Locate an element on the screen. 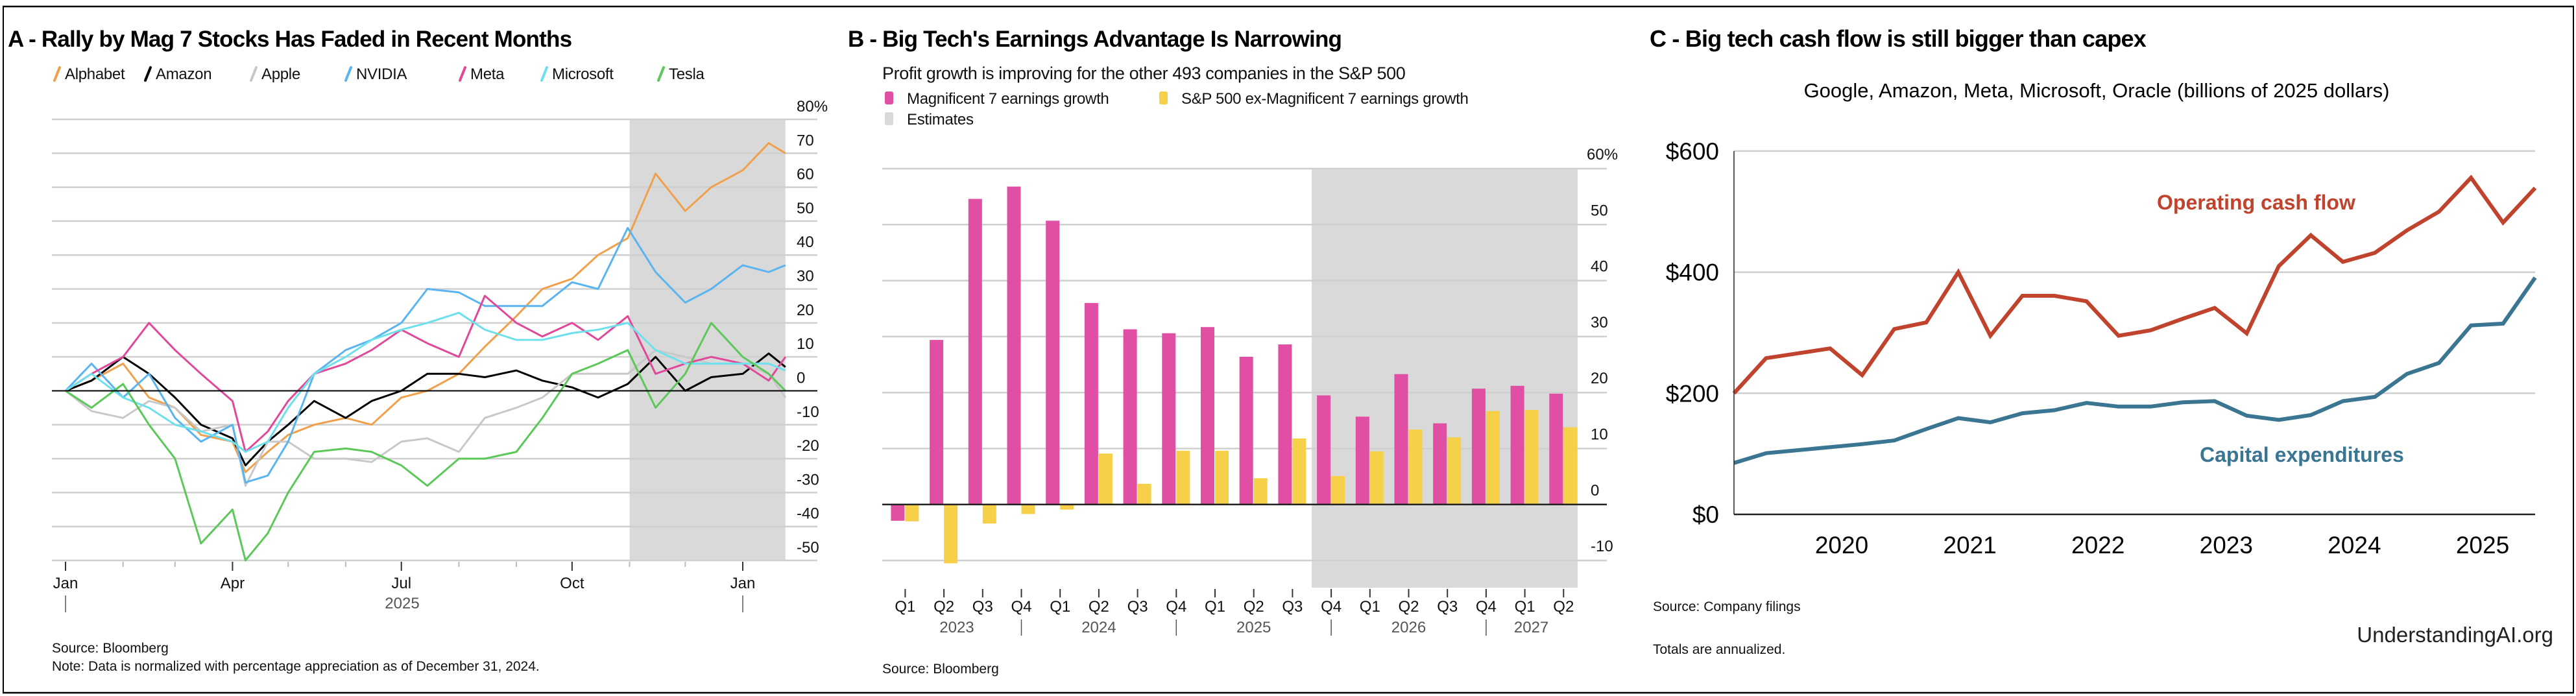 The width and height of the screenshot is (2576, 696). legend-swatch-microsoft is located at coordinates (544, 74).